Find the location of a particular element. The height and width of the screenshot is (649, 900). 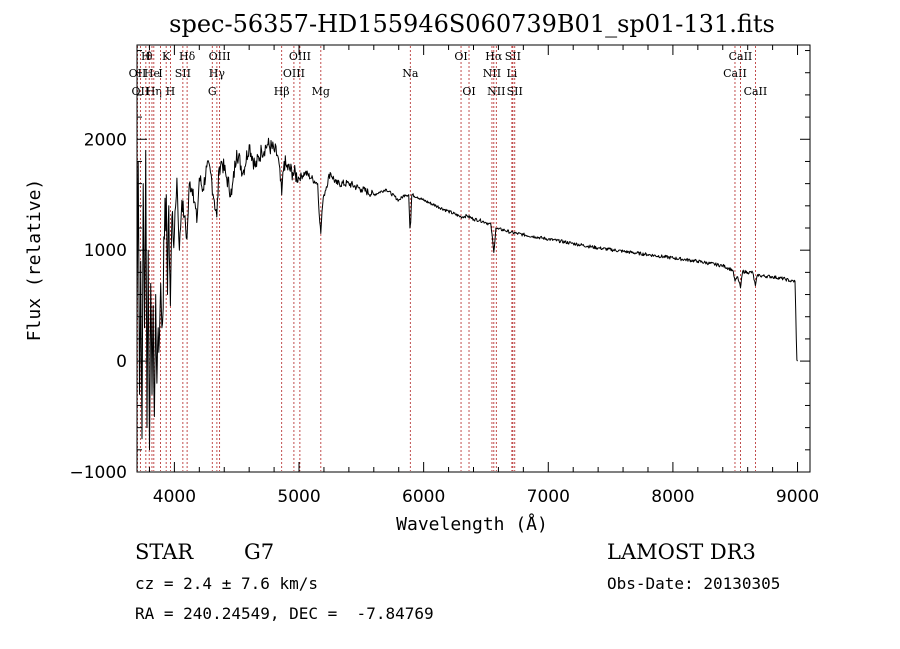

line-label-8: H is located at coordinates (171, 91).